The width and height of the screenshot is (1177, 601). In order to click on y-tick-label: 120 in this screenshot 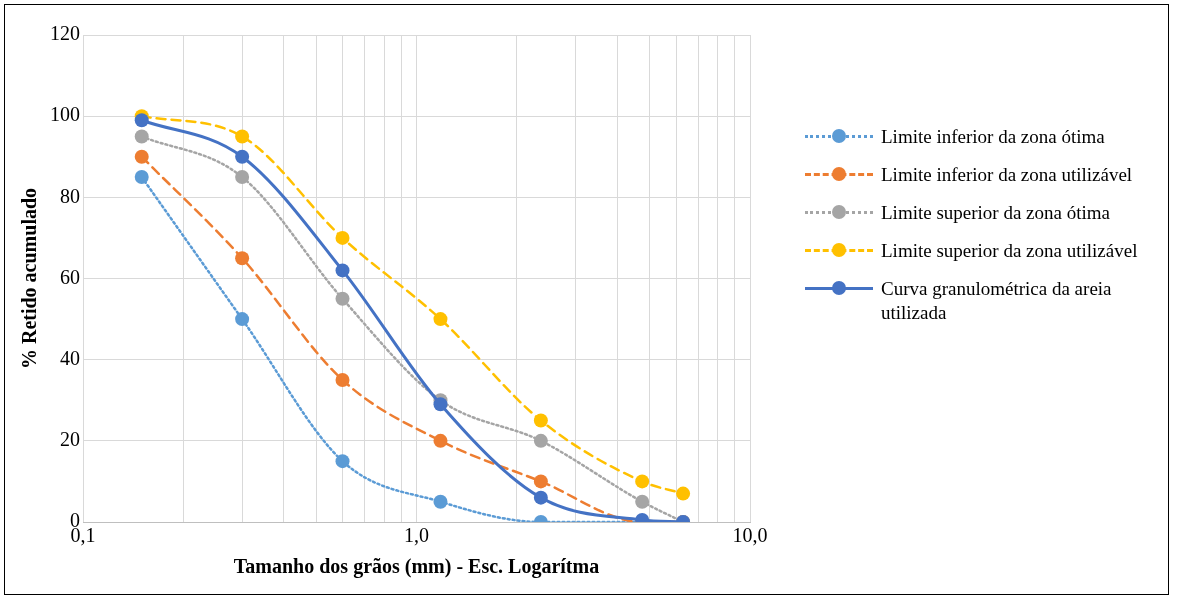, I will do `click(65, 33)`.